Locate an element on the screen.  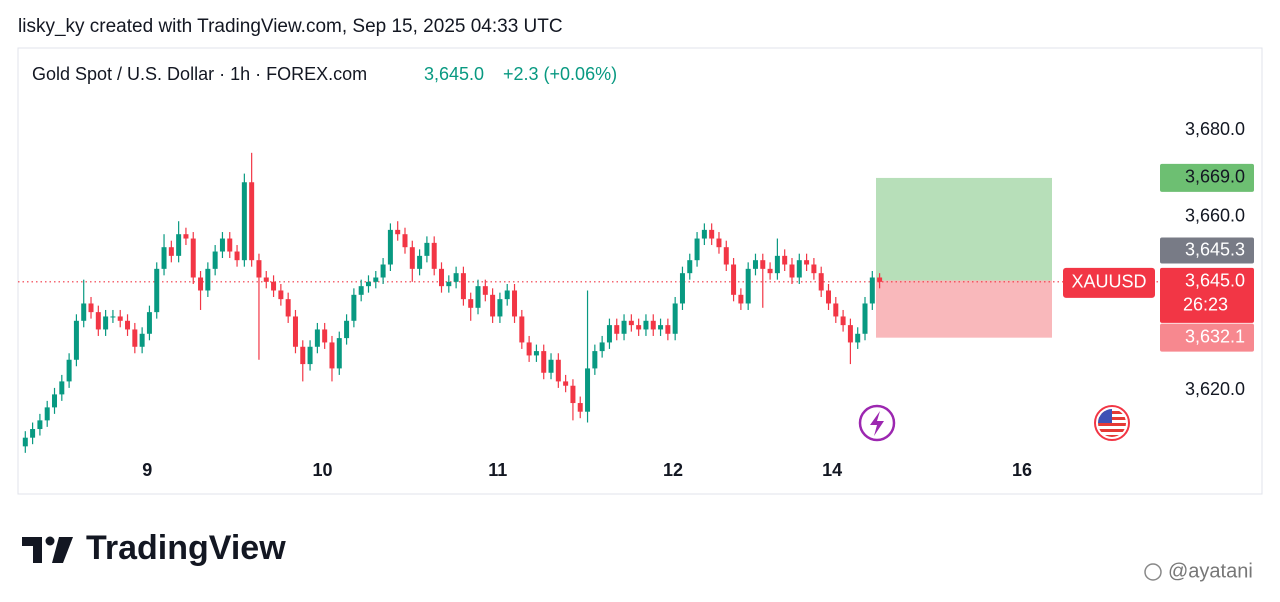
target-badge: 3,669.0 is located at coordinates (1215, 177).